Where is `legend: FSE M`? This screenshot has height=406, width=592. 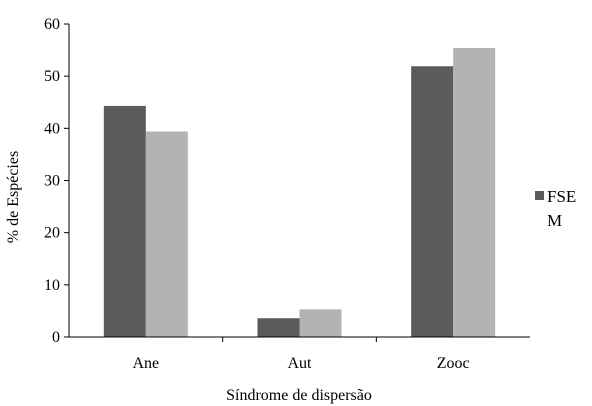 legend: FSE M is located at coordinates (555, 208).